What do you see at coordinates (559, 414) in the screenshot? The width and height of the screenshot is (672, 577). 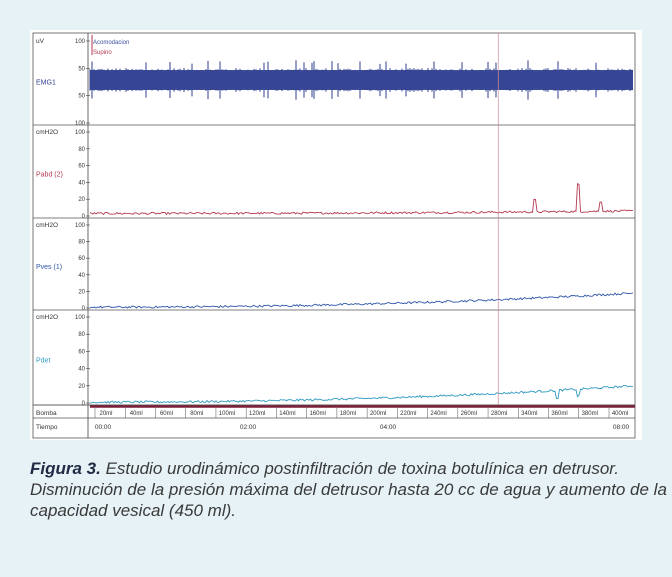 I see `volume-label: 360ml` at bounding box center [559, 414].